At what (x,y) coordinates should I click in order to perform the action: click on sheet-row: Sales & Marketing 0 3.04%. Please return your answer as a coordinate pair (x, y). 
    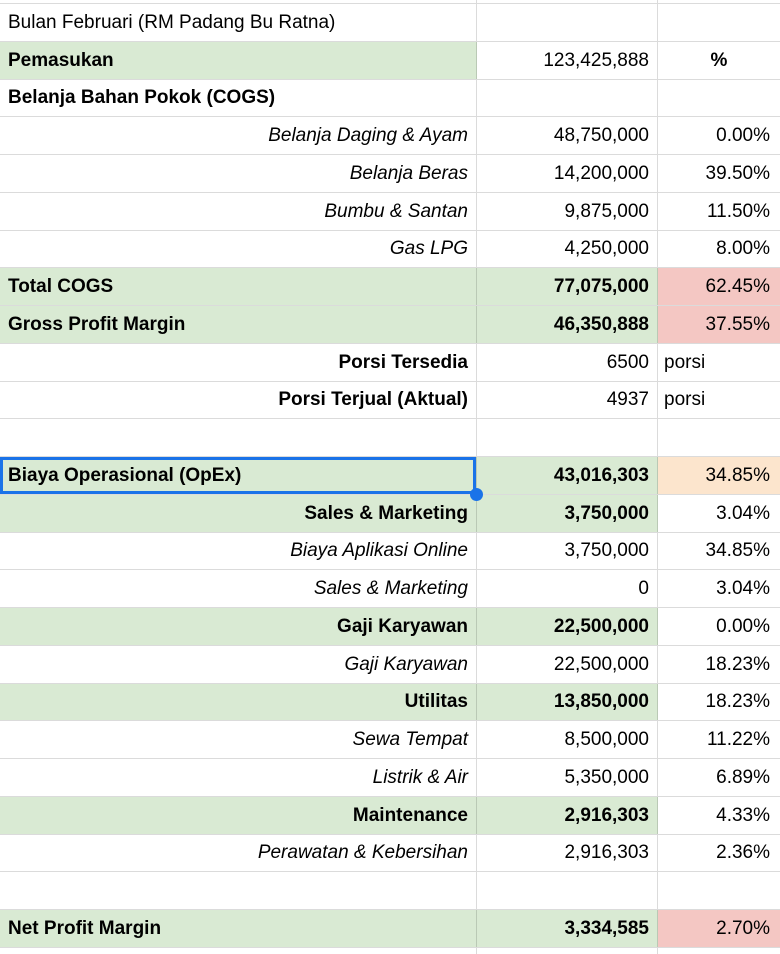
    Looking at the image, I should click on (390, 589).